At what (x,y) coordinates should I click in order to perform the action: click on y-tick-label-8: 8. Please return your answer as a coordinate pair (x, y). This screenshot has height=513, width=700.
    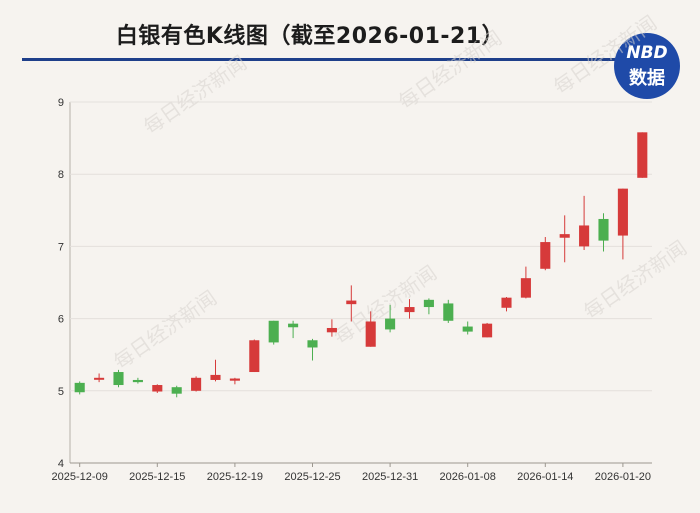
    Looking at the image, I should click on (61, 175).